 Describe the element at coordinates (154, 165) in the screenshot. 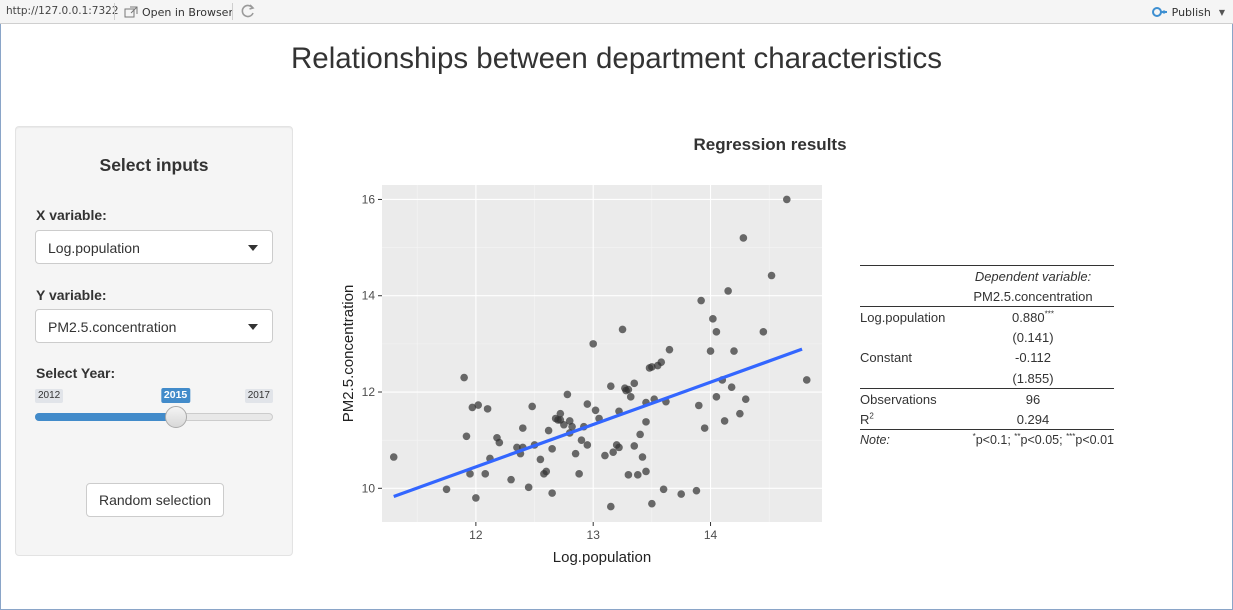

I see `sidebar-title: Select inputs` at that location.